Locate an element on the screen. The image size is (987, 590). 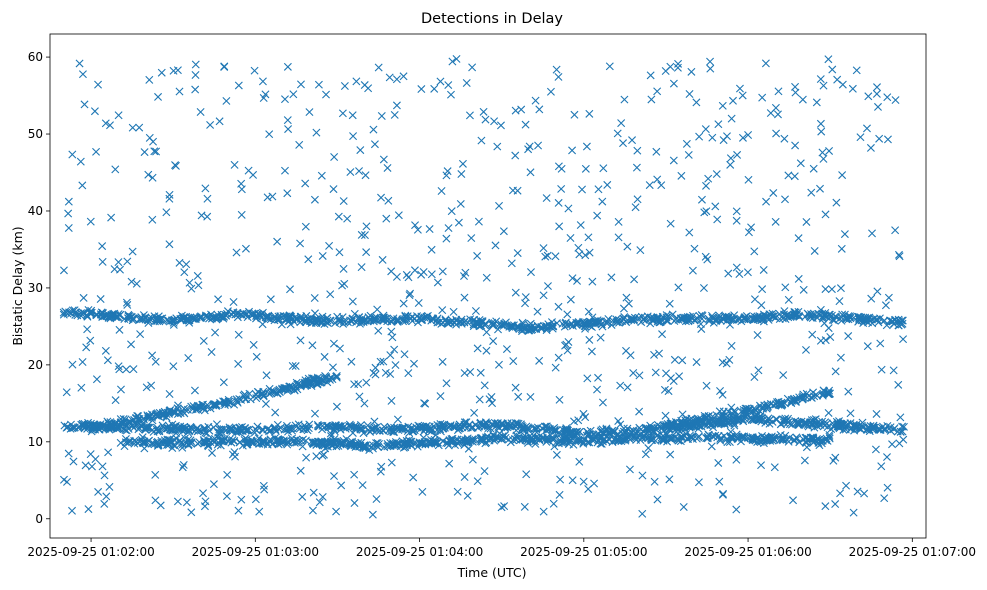
x-tick-label: 2025-09-25 01:07:00 is located at coordinates (912, 552).